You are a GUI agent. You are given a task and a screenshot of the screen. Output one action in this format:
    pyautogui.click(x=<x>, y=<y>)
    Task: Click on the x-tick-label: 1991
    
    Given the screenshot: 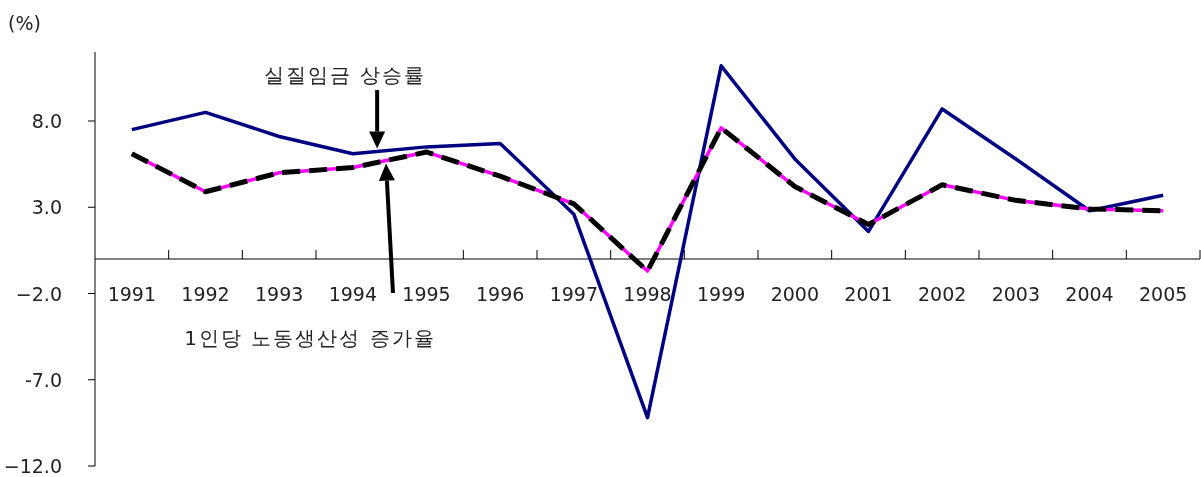 What is the action you would take?
    pyautogui.click(x=132, y=294)
    